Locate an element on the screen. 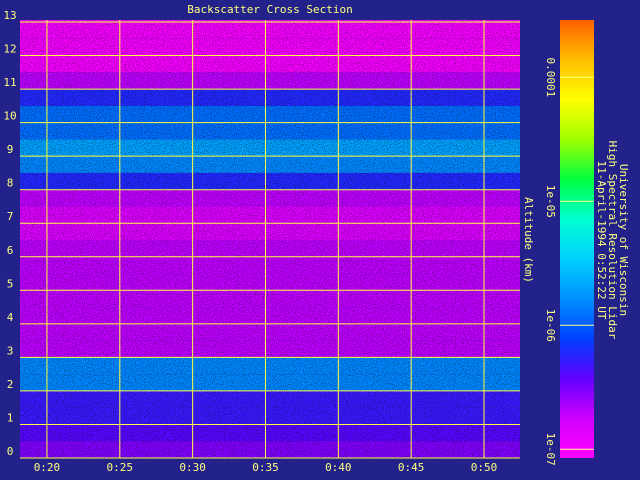 This screenshot has height=480, width=640. y-tick-label: 2 is located at coordinates (10, 384).